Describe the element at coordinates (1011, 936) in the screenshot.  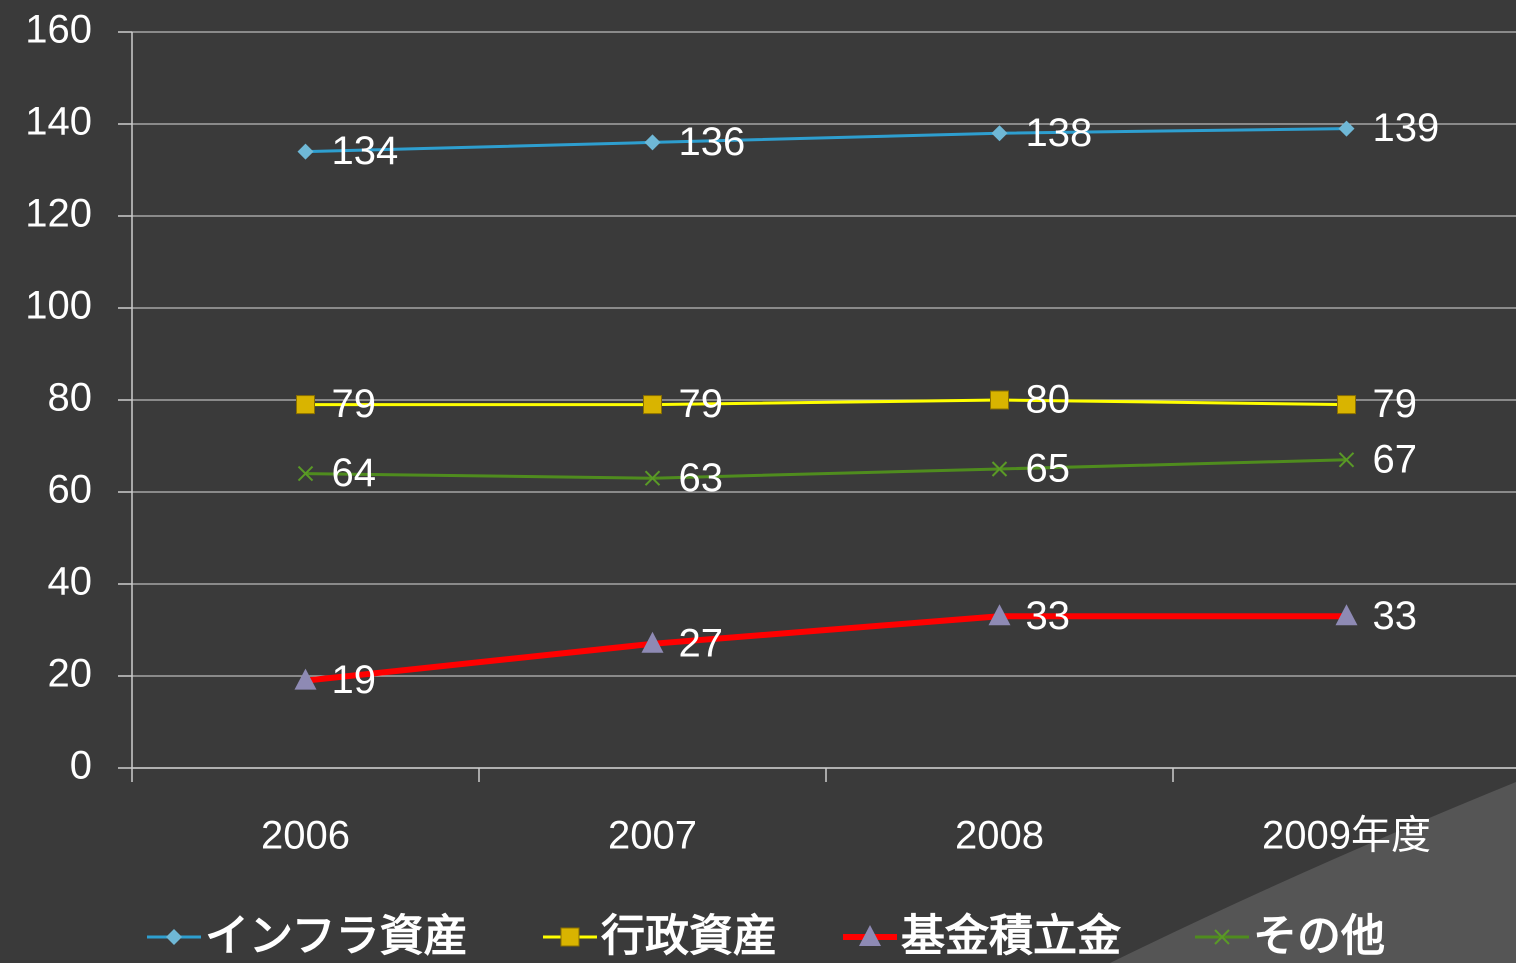
I see `legend-label: 基金積立金` at that location.